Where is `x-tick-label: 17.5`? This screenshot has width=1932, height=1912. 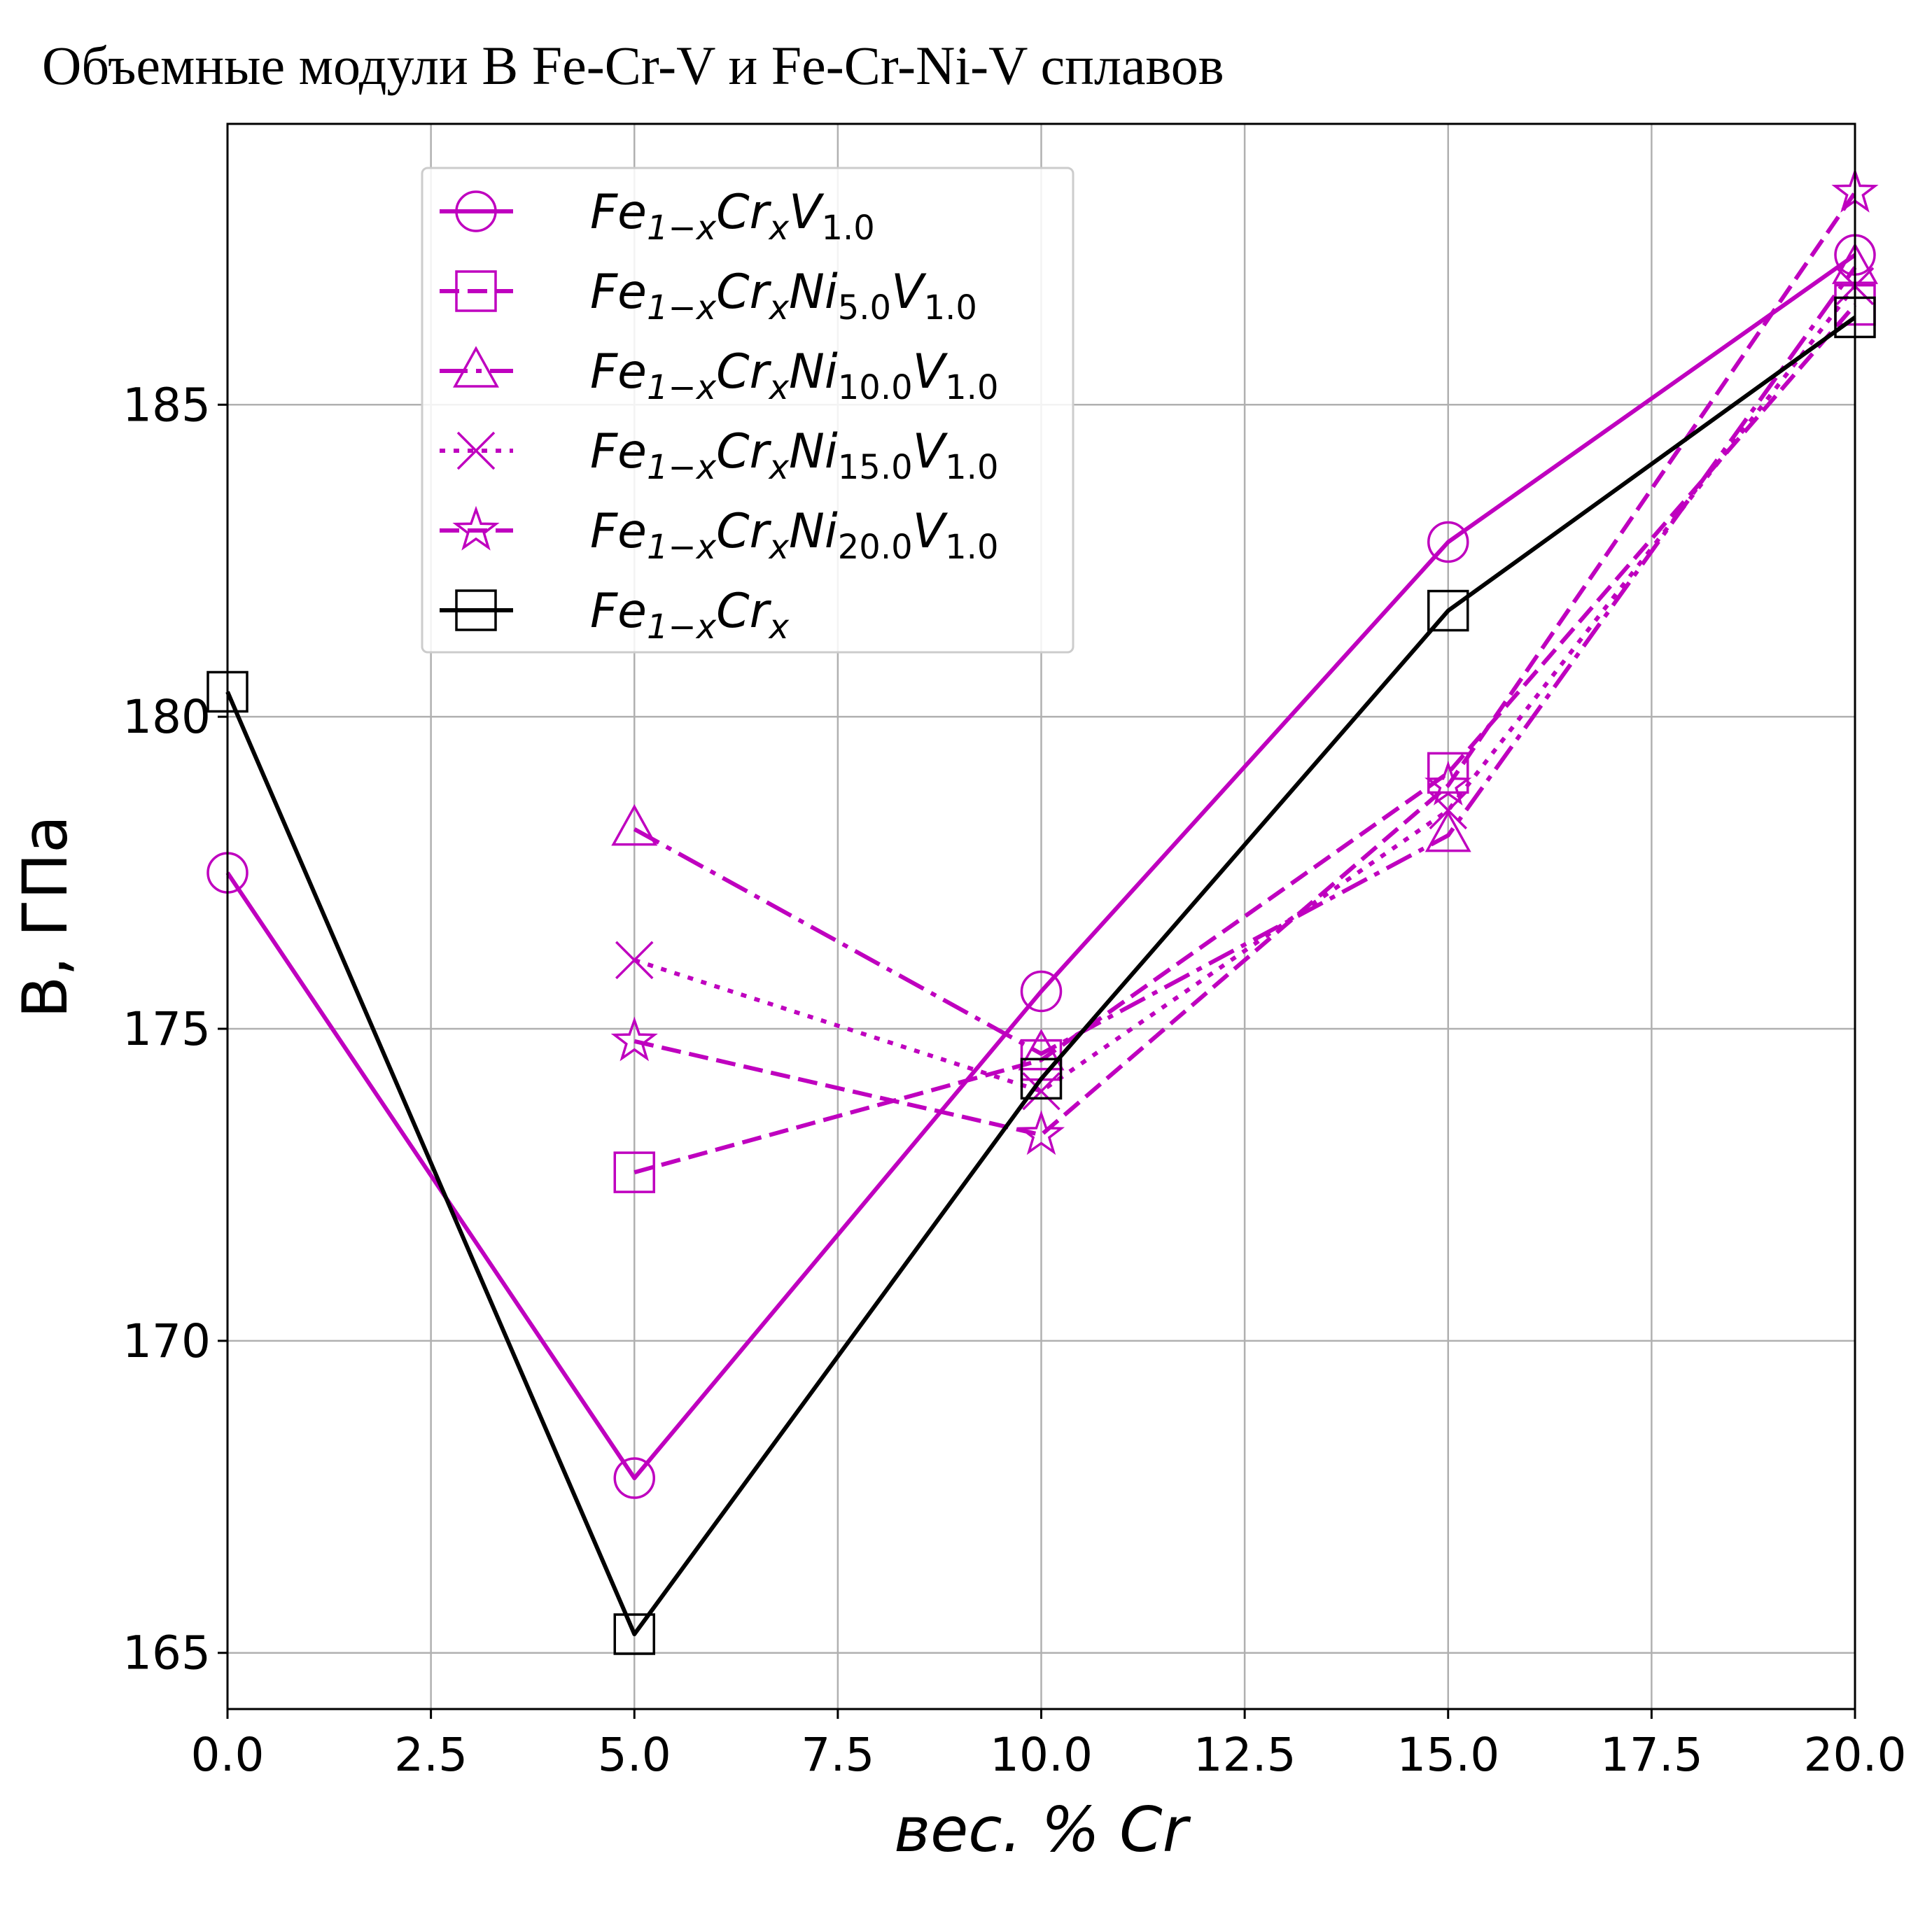 x-tick-label: 17.5 is located at coordinates (1651, 1755).